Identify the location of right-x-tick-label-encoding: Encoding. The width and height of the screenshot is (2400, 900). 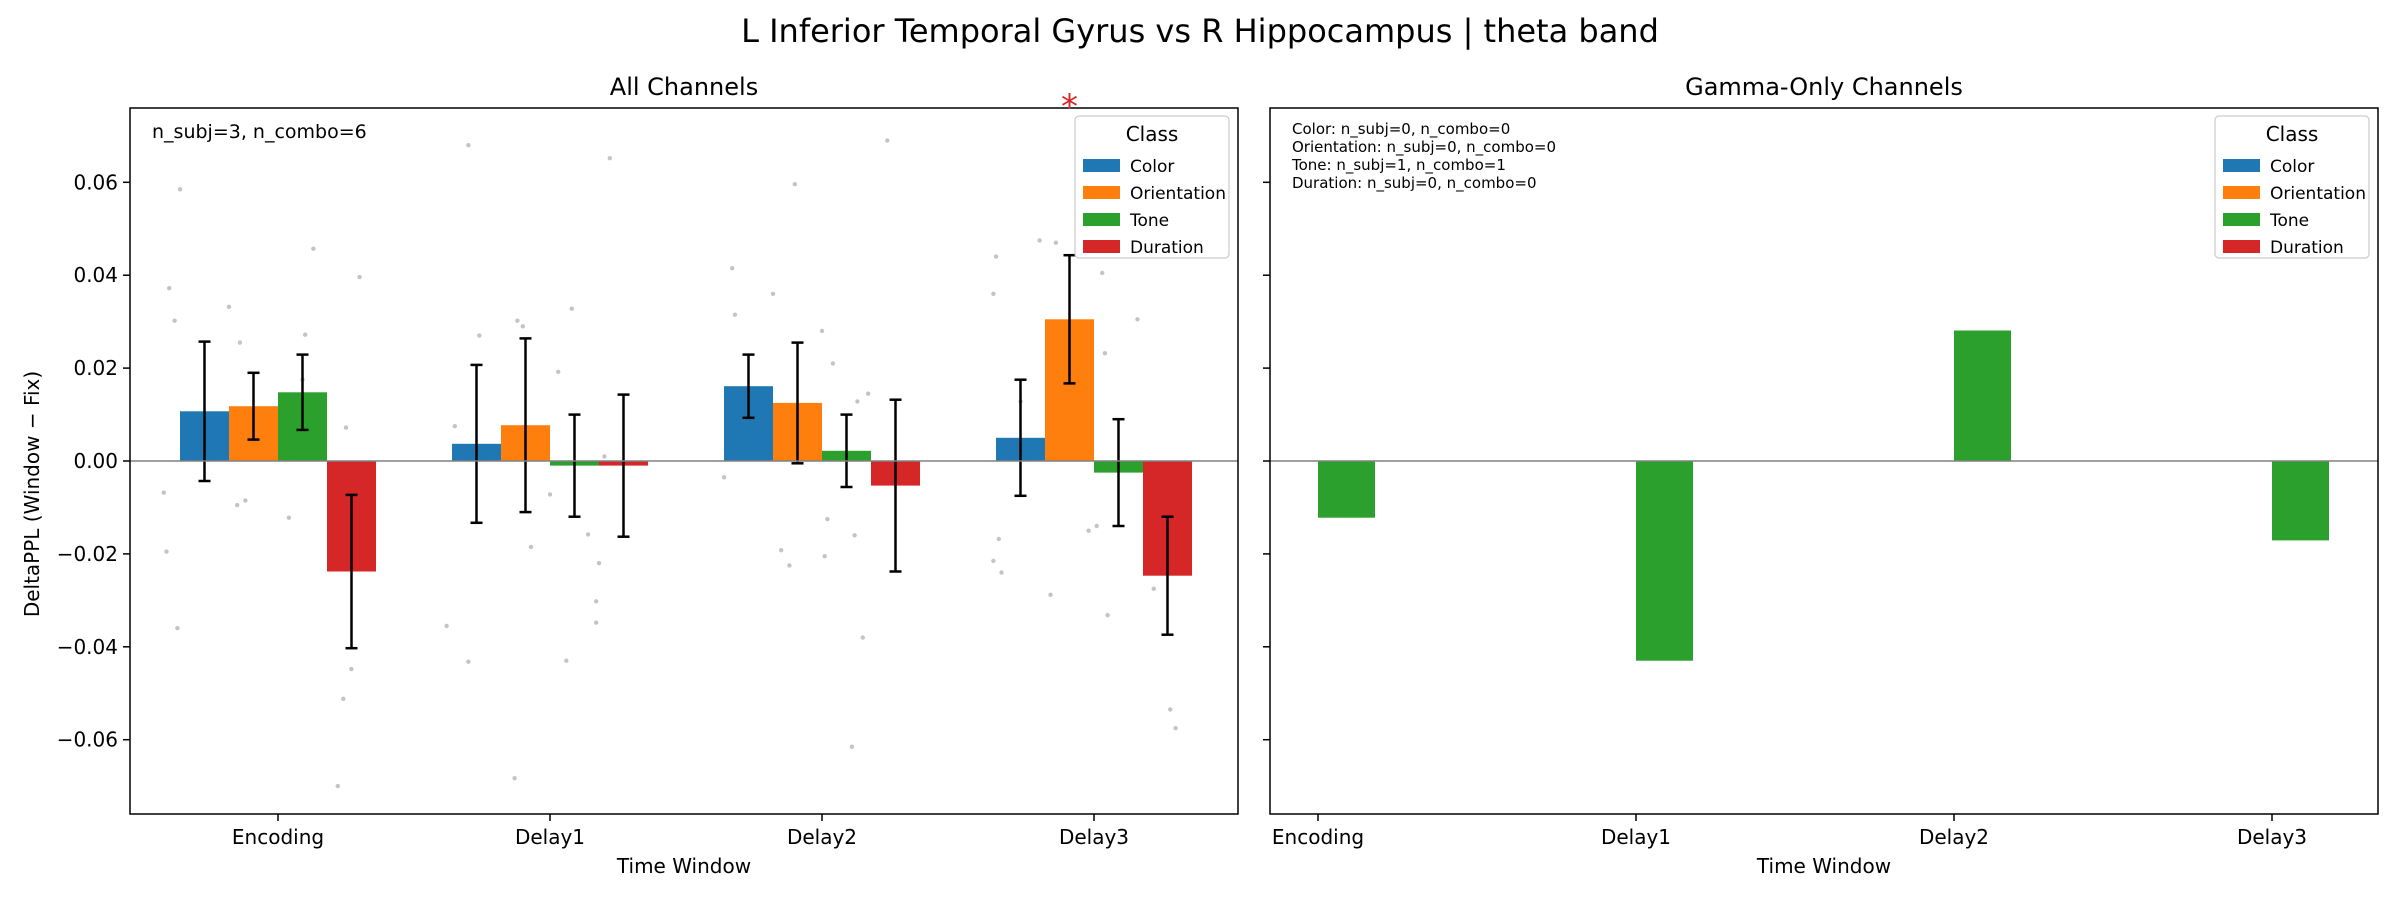
(1318, 837).